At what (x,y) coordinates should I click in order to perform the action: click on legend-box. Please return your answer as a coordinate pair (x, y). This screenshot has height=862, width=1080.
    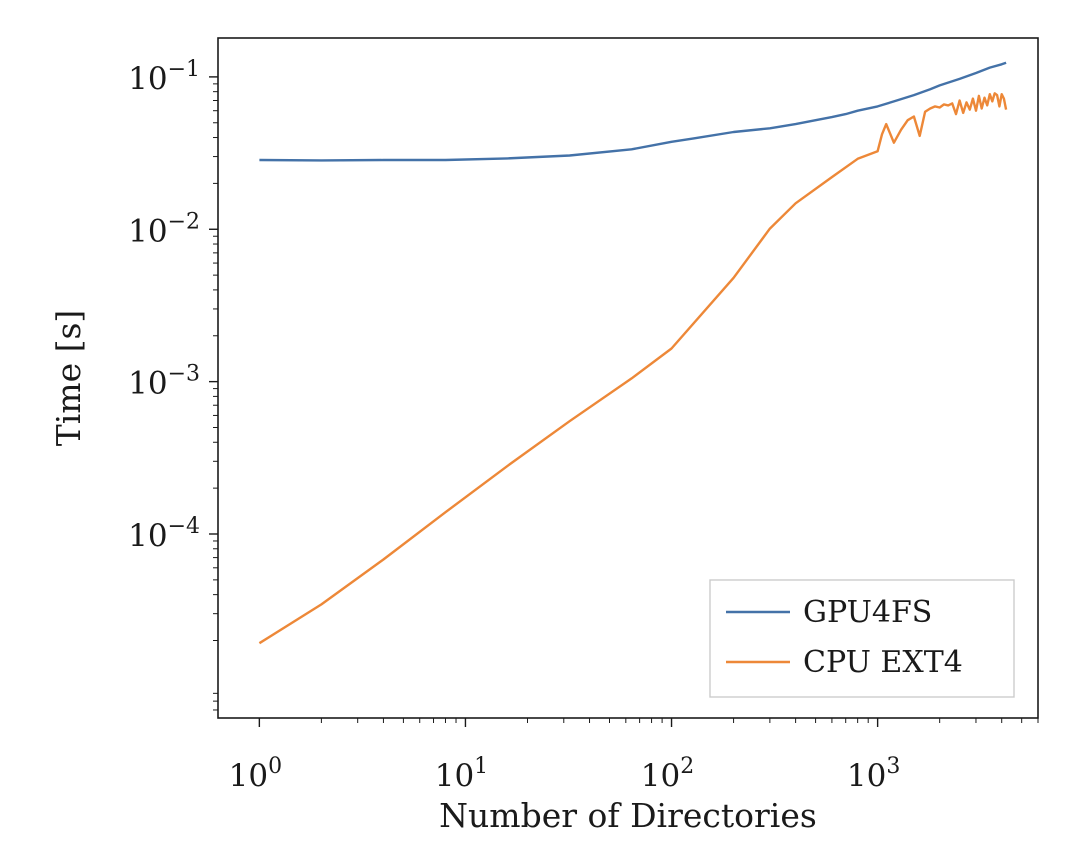
    Looking at the image, I should click on (862, 638).